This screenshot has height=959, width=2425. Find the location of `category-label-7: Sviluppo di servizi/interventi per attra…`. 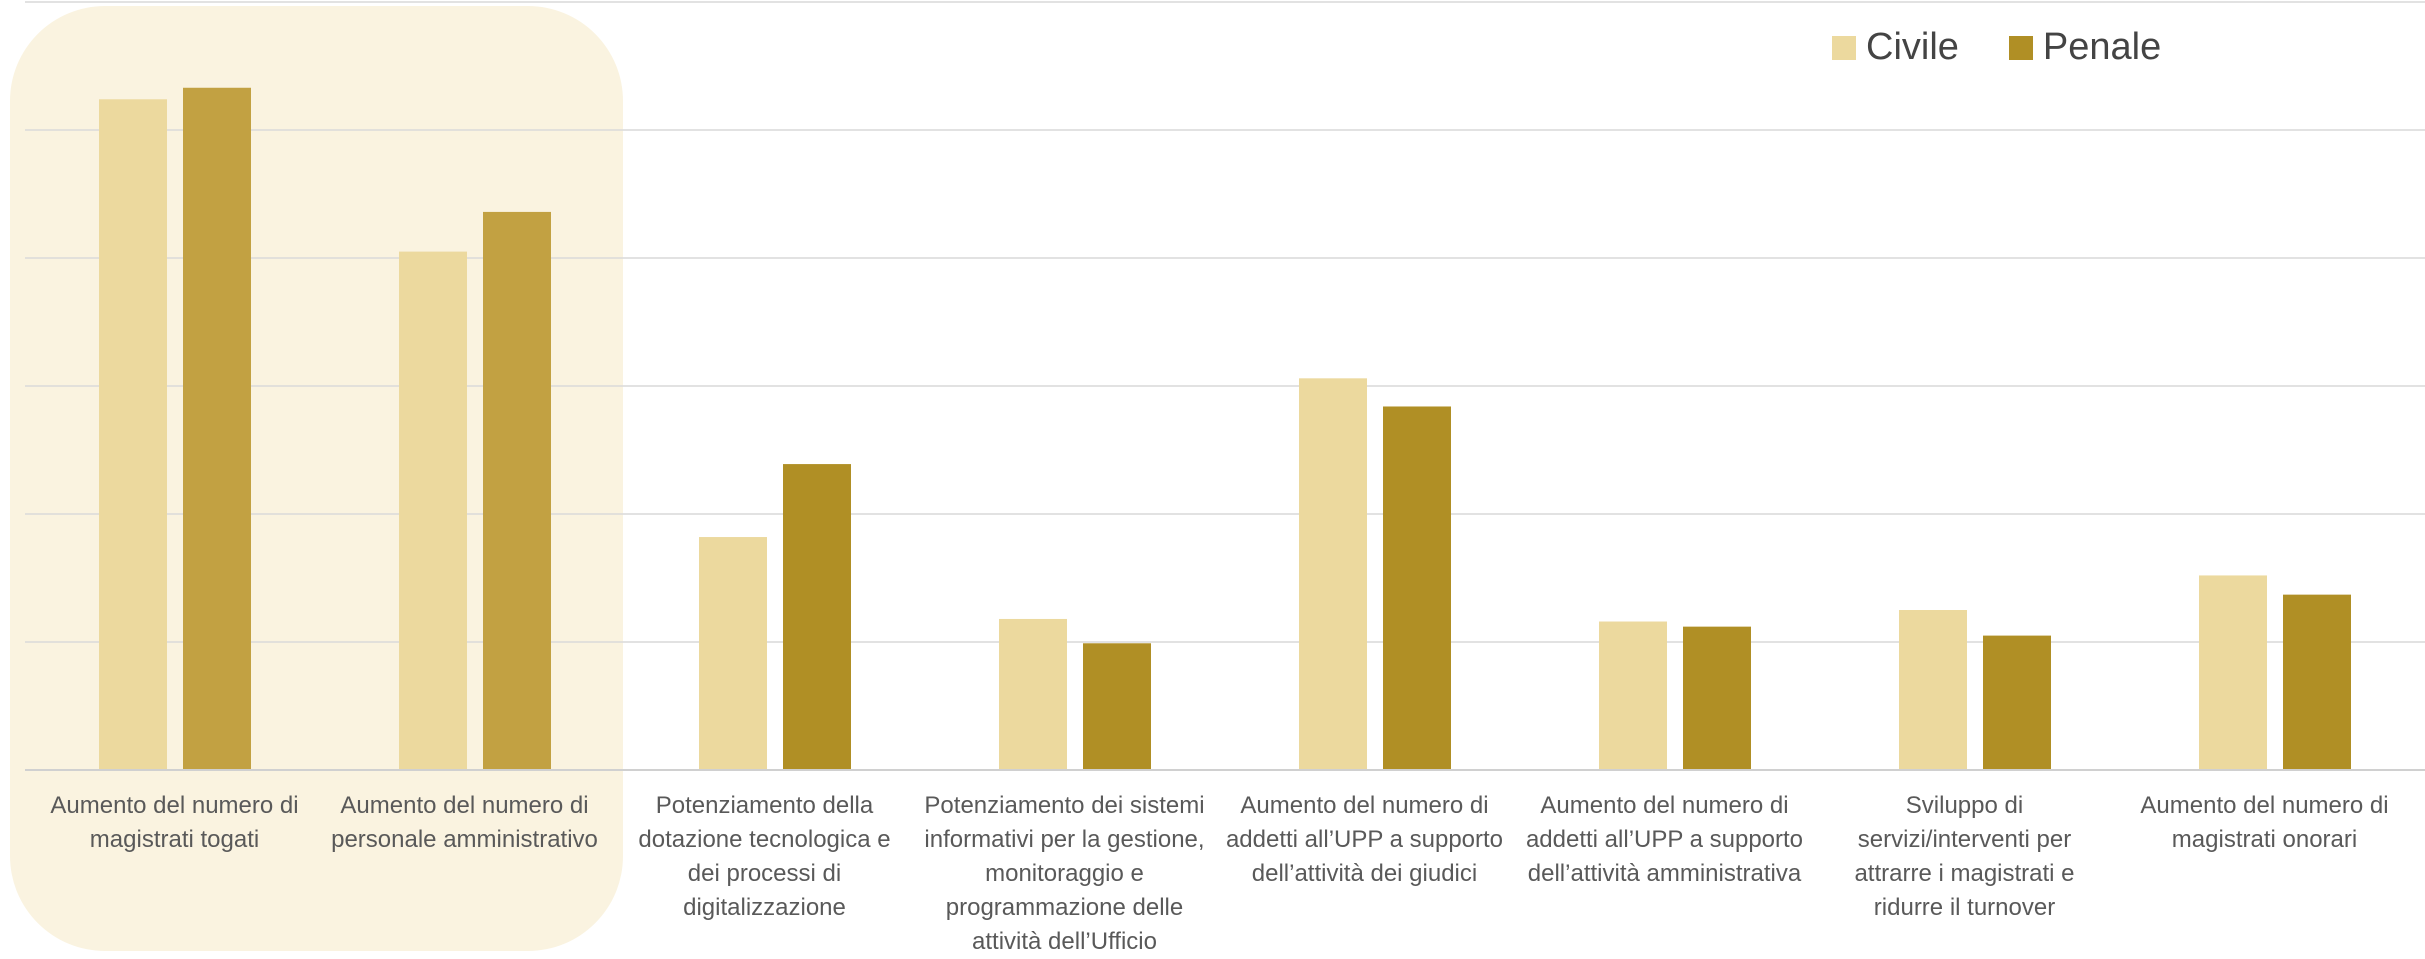

category-label-7: Sviluppo di servizi/interventi per attra… is located at coordinates (1964, 856).